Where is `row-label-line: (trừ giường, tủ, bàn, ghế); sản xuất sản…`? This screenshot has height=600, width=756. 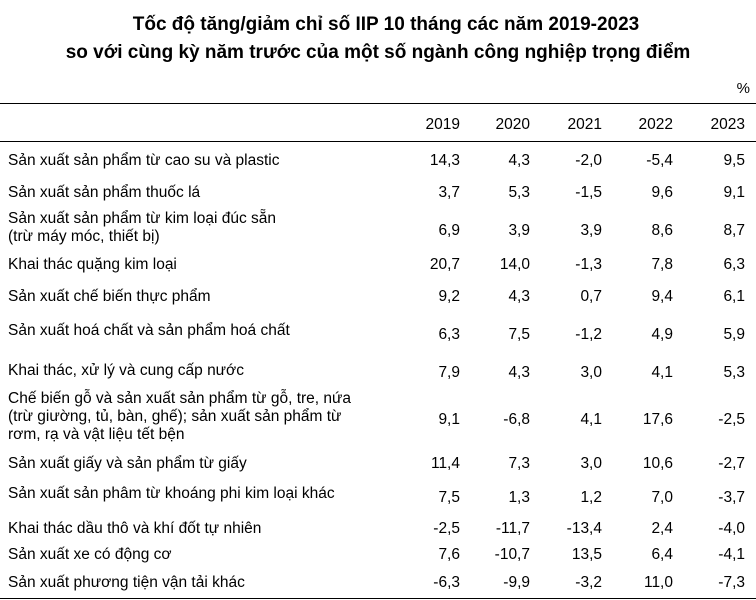
row-label-line: (trừ giường, tủ, bàn, ghế); sản xuất sản… is located at coordinates (175, 416).